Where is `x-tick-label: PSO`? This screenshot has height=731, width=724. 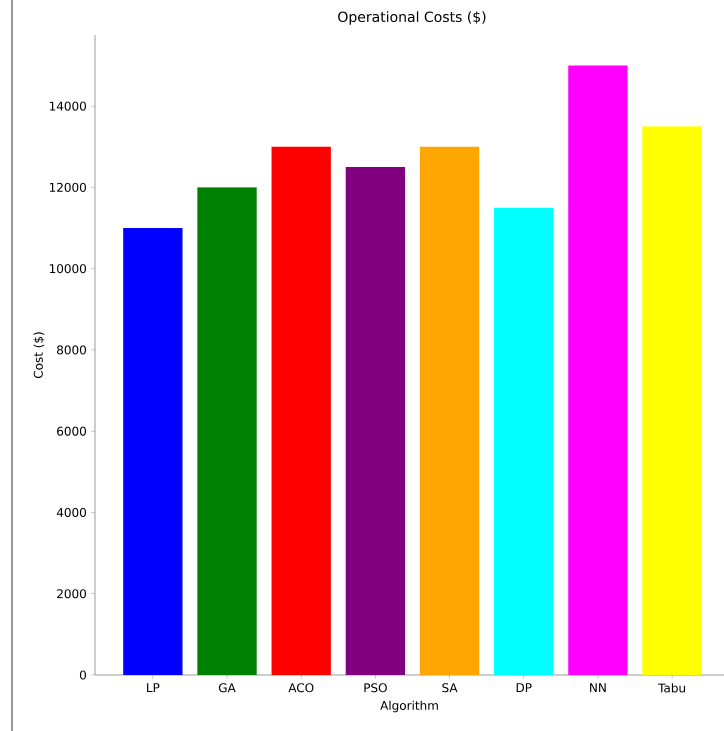
x-tick-label: PSO is located at coordinates (375, 687).